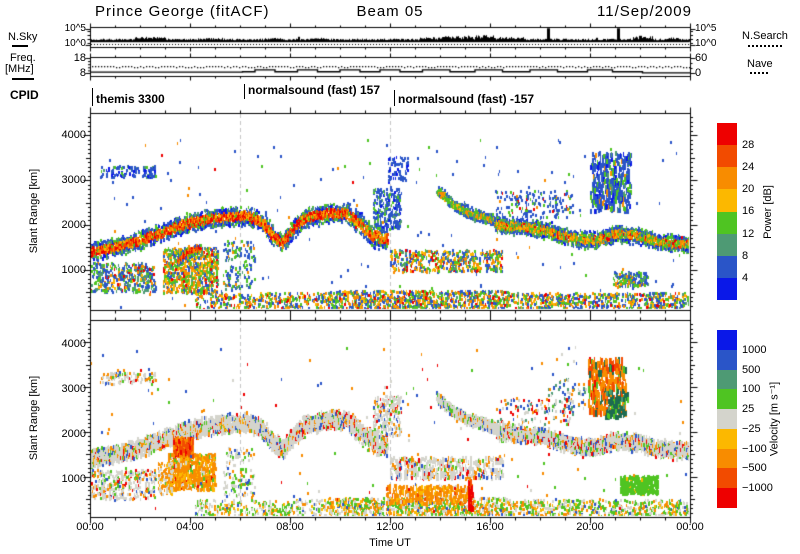 This screenshot has height=554, width=800. Describe the element at coordinates (754, 449) in the screenshot. I see `velocity-cb-tick: −100` at that location.